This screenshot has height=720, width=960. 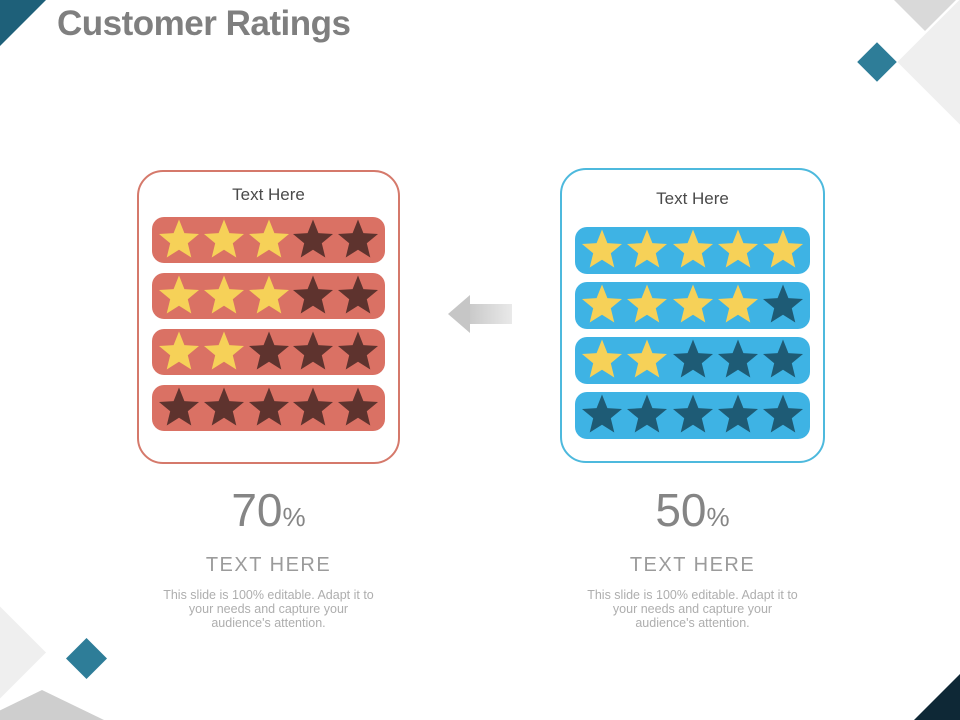 What do you see at coordinates (257, 510) in the screenshot?
I see `percent-value: 70` at bounding box center [257, 510].